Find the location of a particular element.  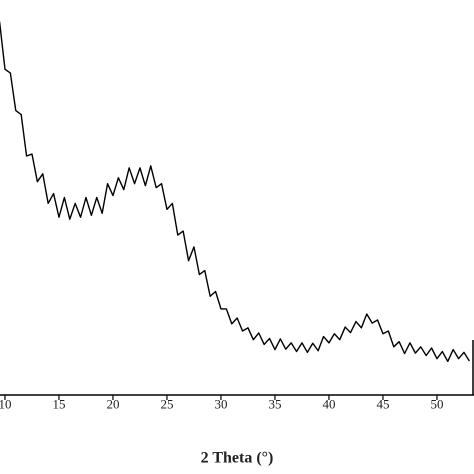

x-tick-label: 20 is located at coordinates (112, 404).